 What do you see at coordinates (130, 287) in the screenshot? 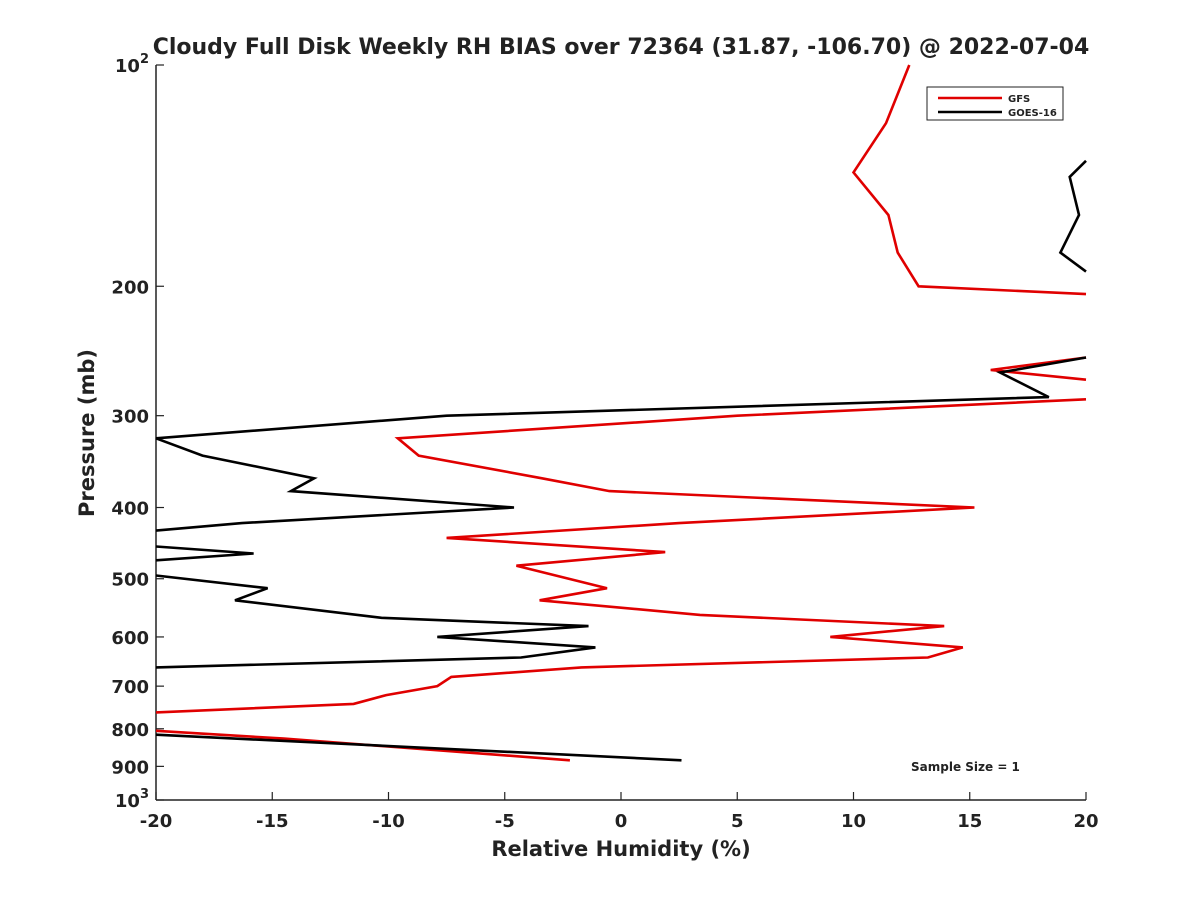
I see `y-tick-label: 200` at bounding box center [130, 287].